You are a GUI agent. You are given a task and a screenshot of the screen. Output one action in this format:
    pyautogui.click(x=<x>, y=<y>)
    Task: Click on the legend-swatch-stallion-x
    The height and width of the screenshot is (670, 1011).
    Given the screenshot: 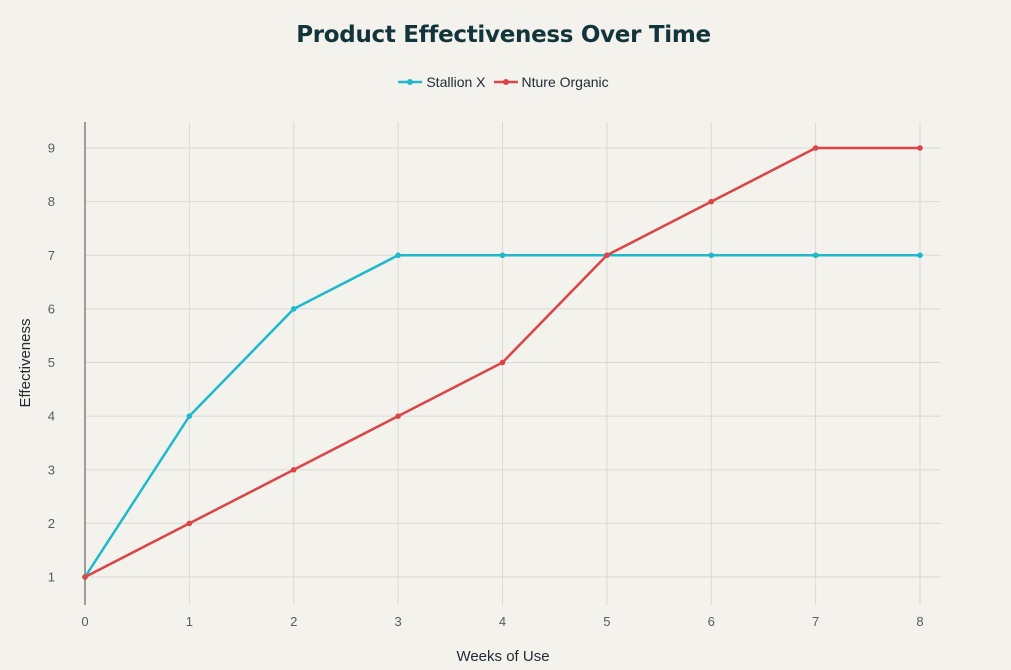 What is the action you would take?
    pyautogui.click(x=410, y=82)
    